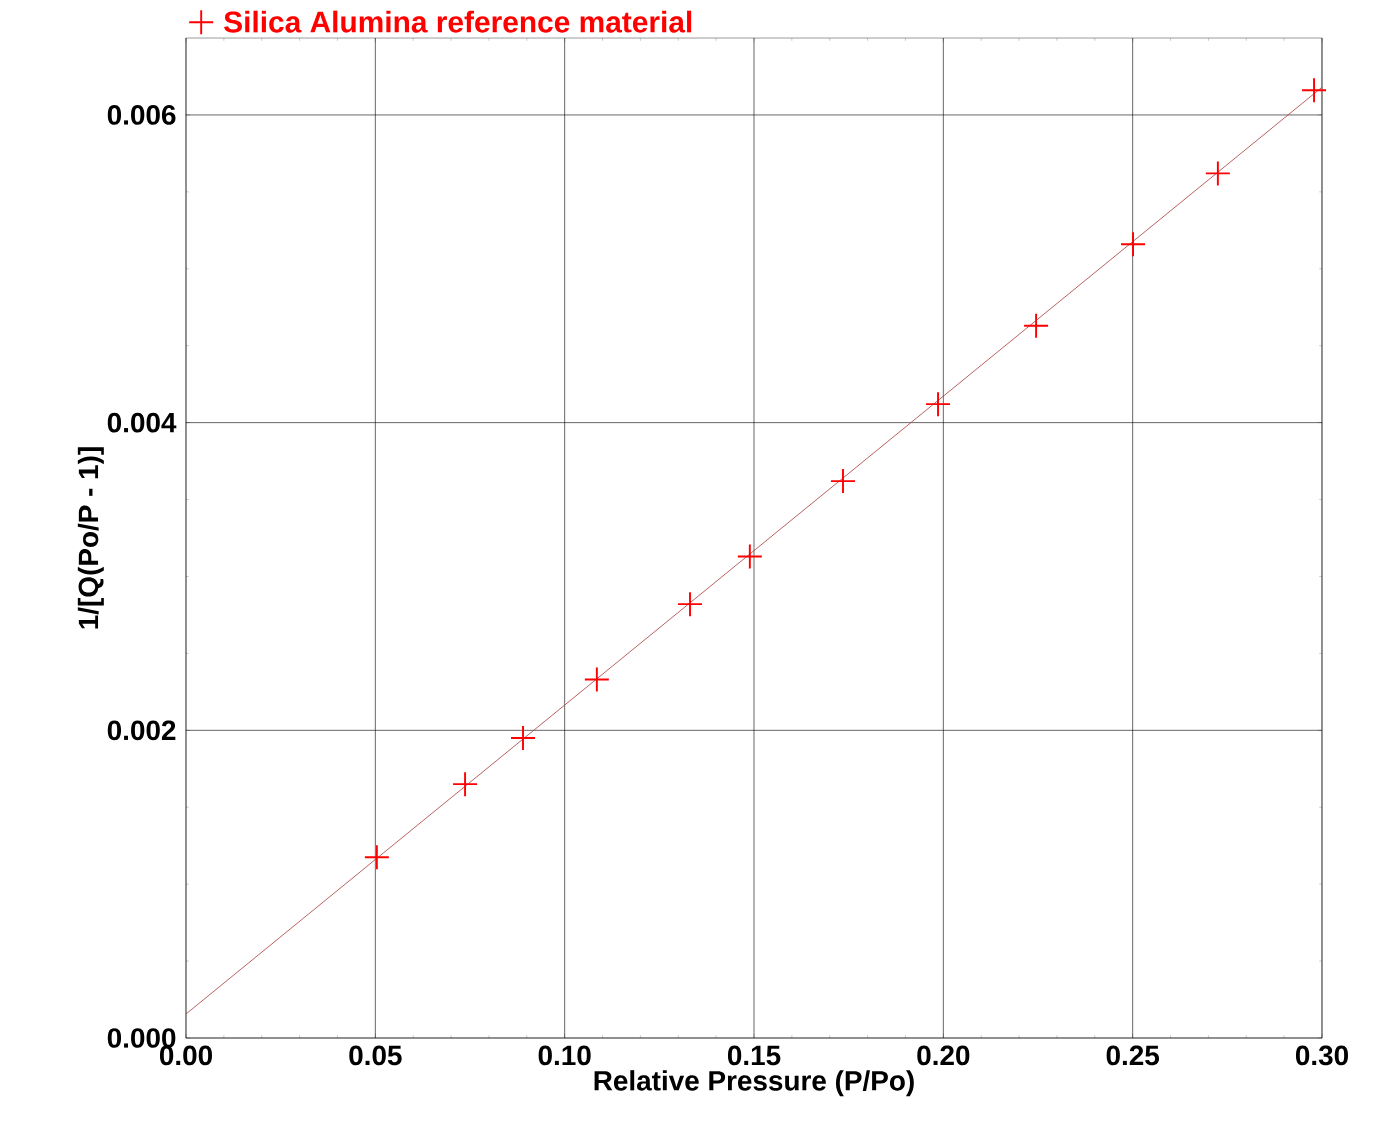  What do you see at coordinates (142, 422) in the screenshot?
I see `y-tick-label: 0.004` at bounding box center [142, 422].